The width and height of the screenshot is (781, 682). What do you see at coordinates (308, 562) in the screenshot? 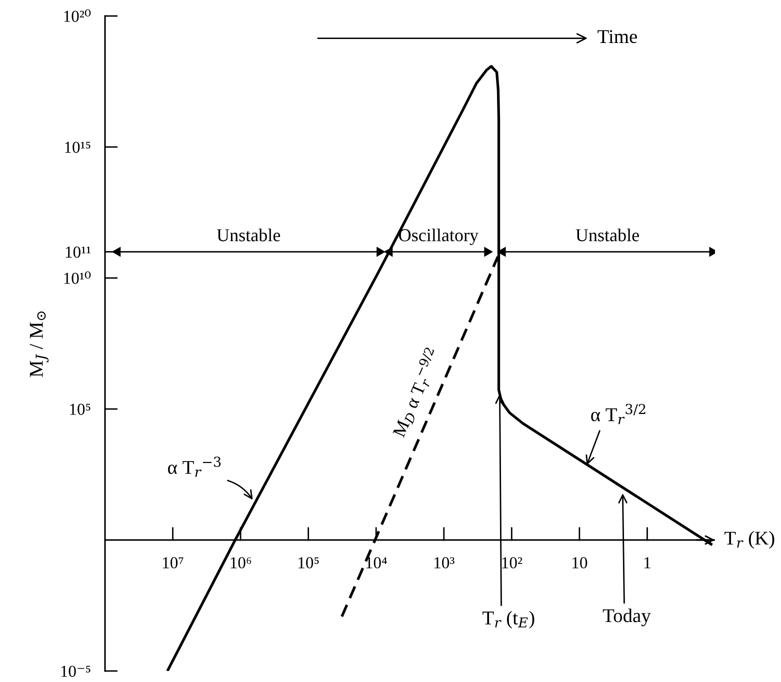
I see `x-tick-label: 10⁵` at bounding box center [308, 562].